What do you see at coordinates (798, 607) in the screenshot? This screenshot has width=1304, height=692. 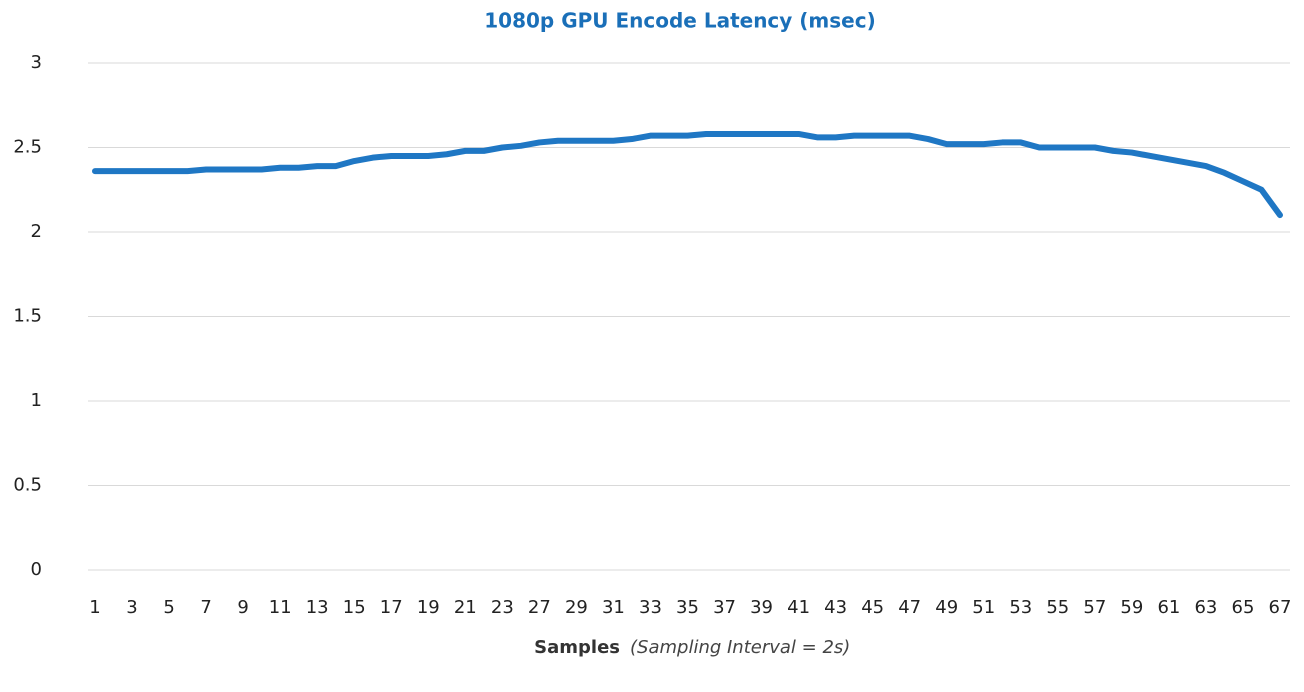 I see `x-tick-label: 41` at bounding box center [798, 607].